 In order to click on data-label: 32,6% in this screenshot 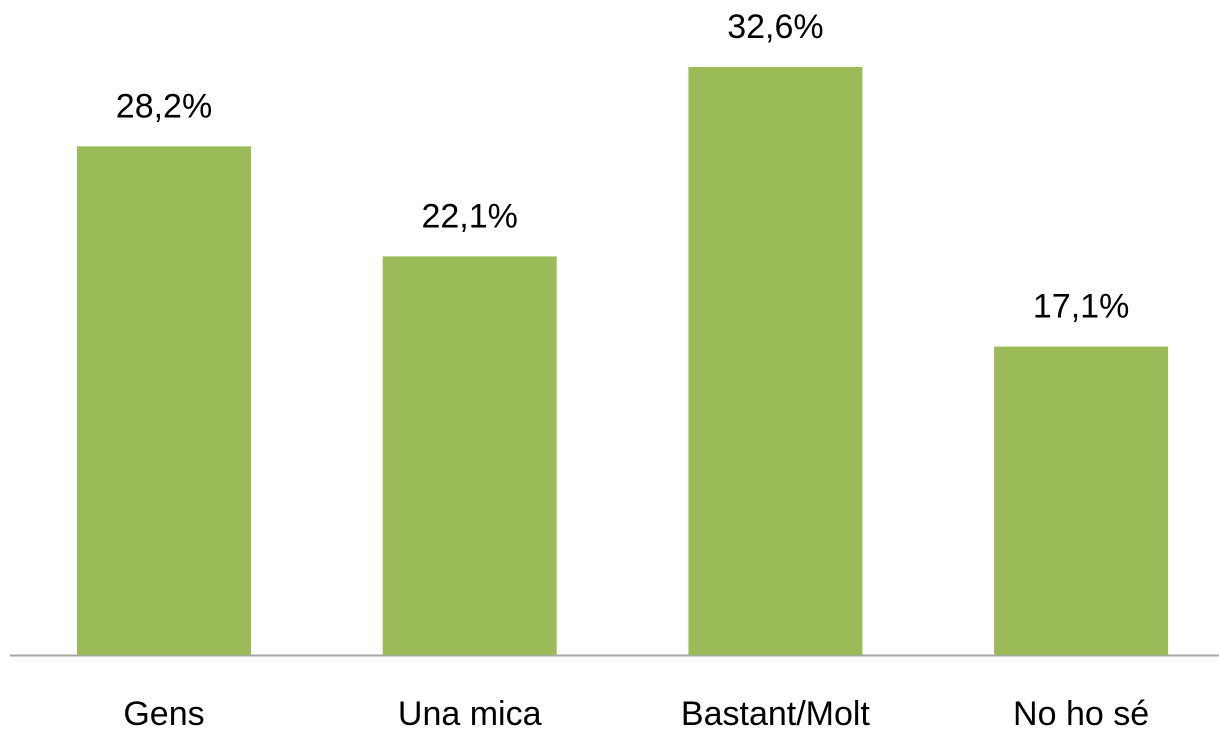, I will do `click(775, 27)`.